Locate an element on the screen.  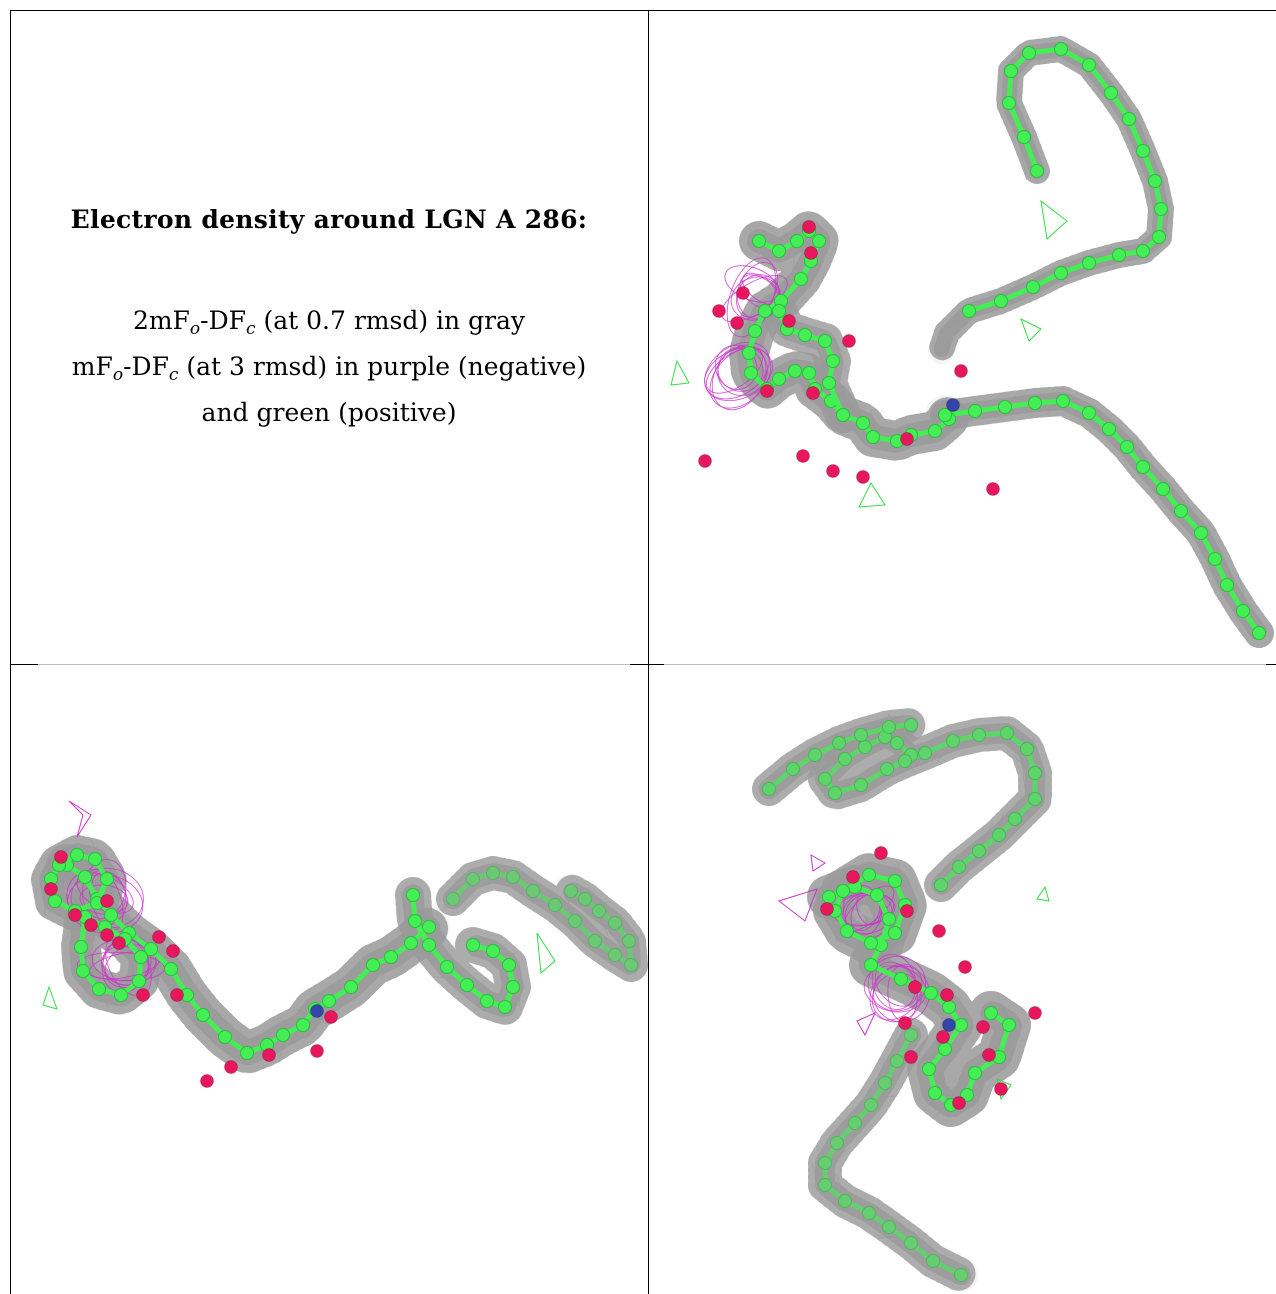
frame-left-border is located at coordinates (10, 652).